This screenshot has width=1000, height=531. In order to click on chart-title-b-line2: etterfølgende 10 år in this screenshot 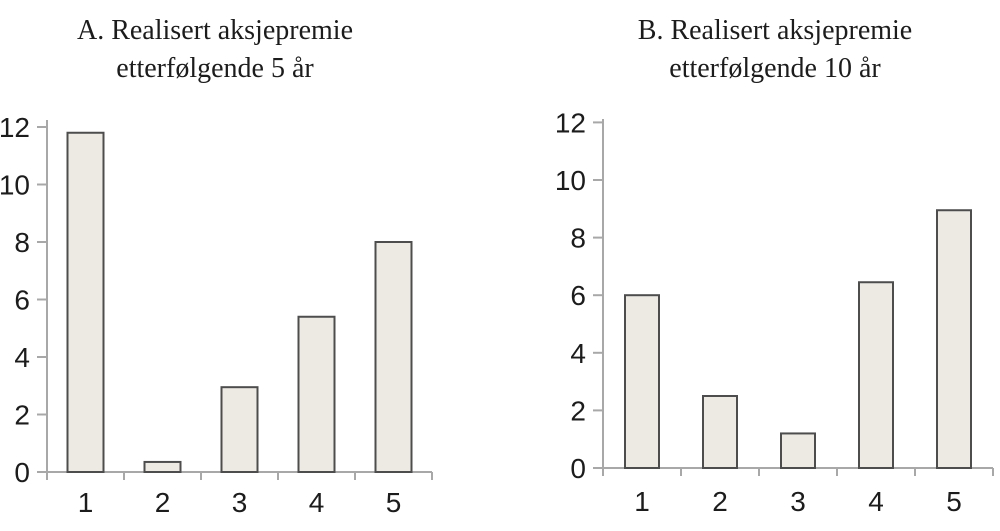, I will do `click(775, 68)`.